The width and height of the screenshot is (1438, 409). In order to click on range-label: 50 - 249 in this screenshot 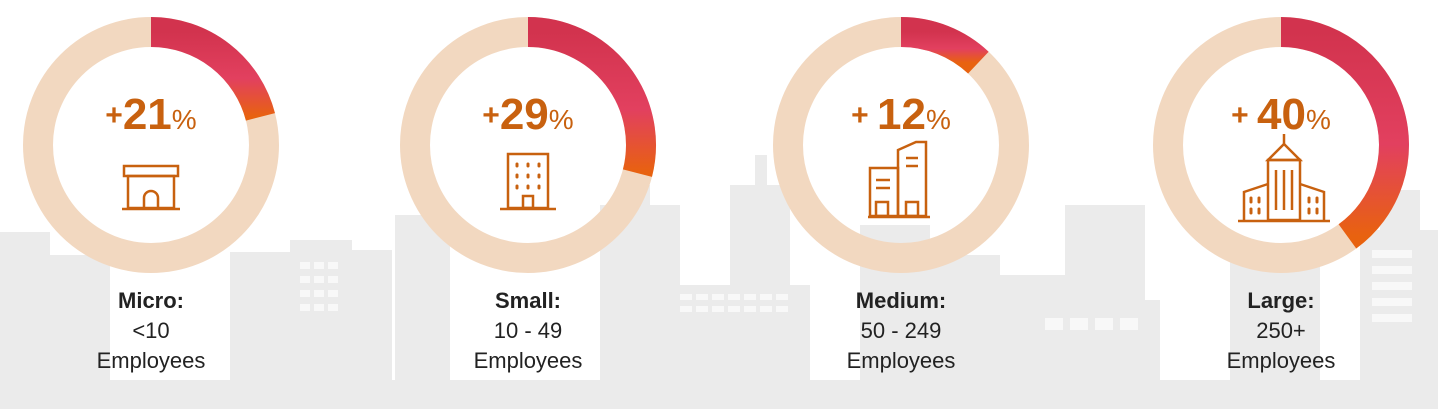, I will do `click(901, 330)`.